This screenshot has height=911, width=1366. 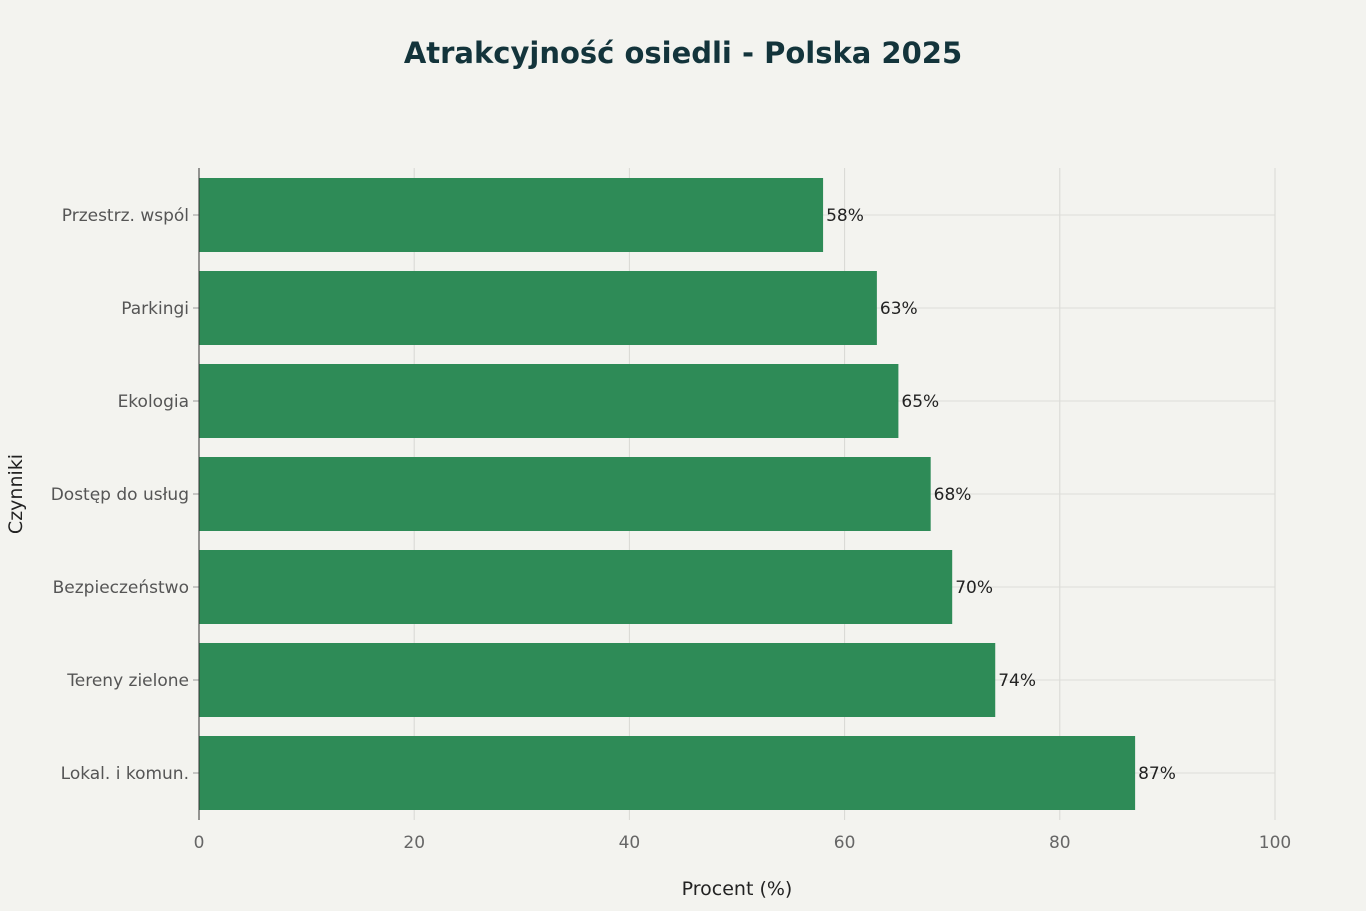 What do you see at coordinates (155, 309) in the screenshot?
I see `y-tick-label: Parkingi` at bounding box center [155, 309].